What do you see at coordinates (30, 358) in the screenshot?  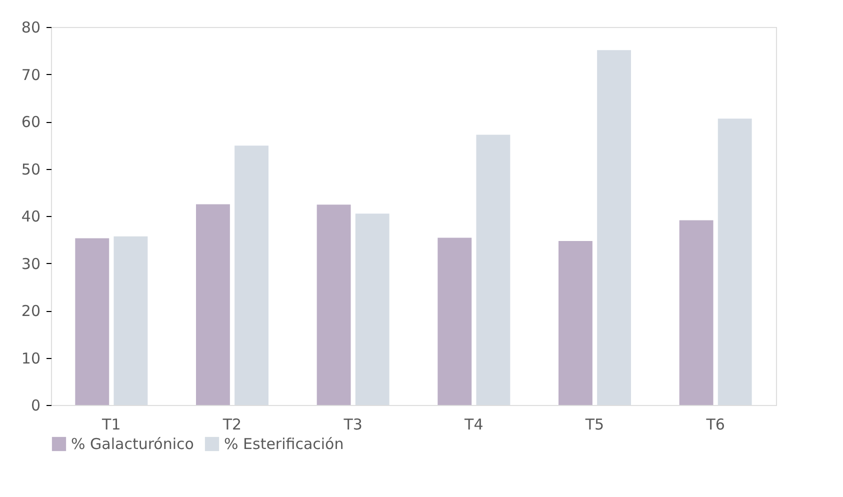 I see `y-tick-label: 10` at bounding box center [30, 358].